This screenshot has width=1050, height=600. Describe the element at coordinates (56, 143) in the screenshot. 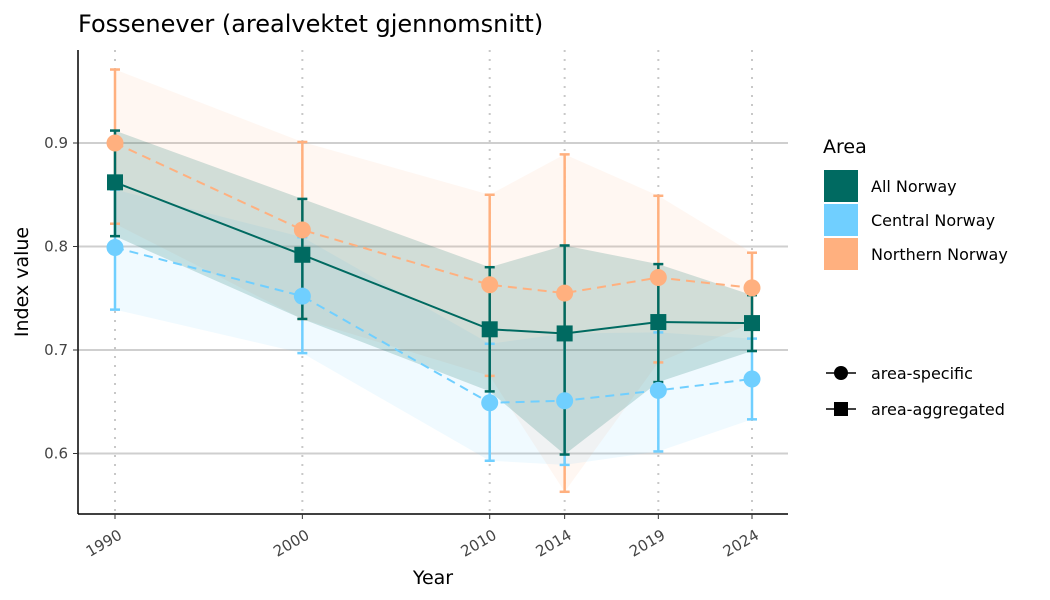

I see `y-tick-label: 0.9` at that location.